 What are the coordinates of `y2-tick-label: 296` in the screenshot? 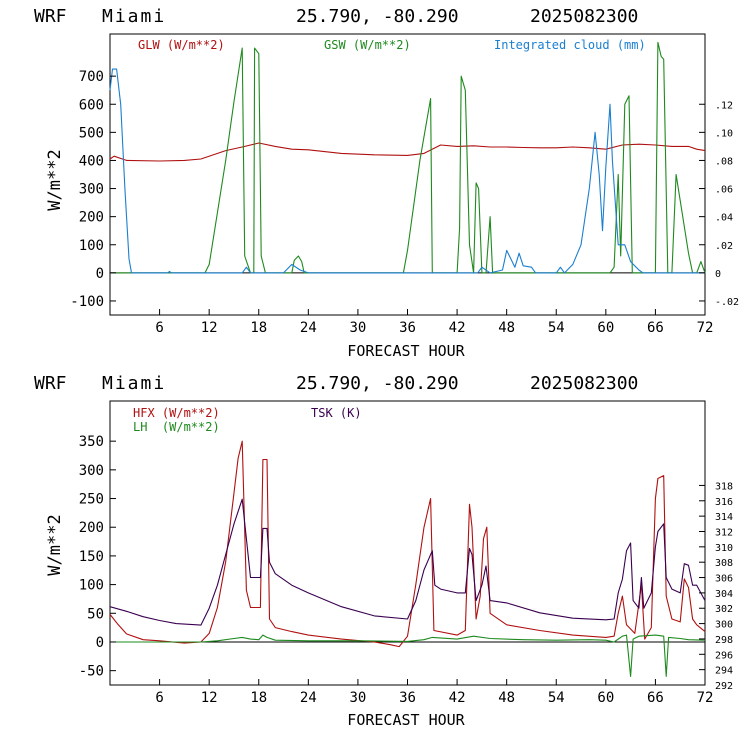 It's located at (724, 655).